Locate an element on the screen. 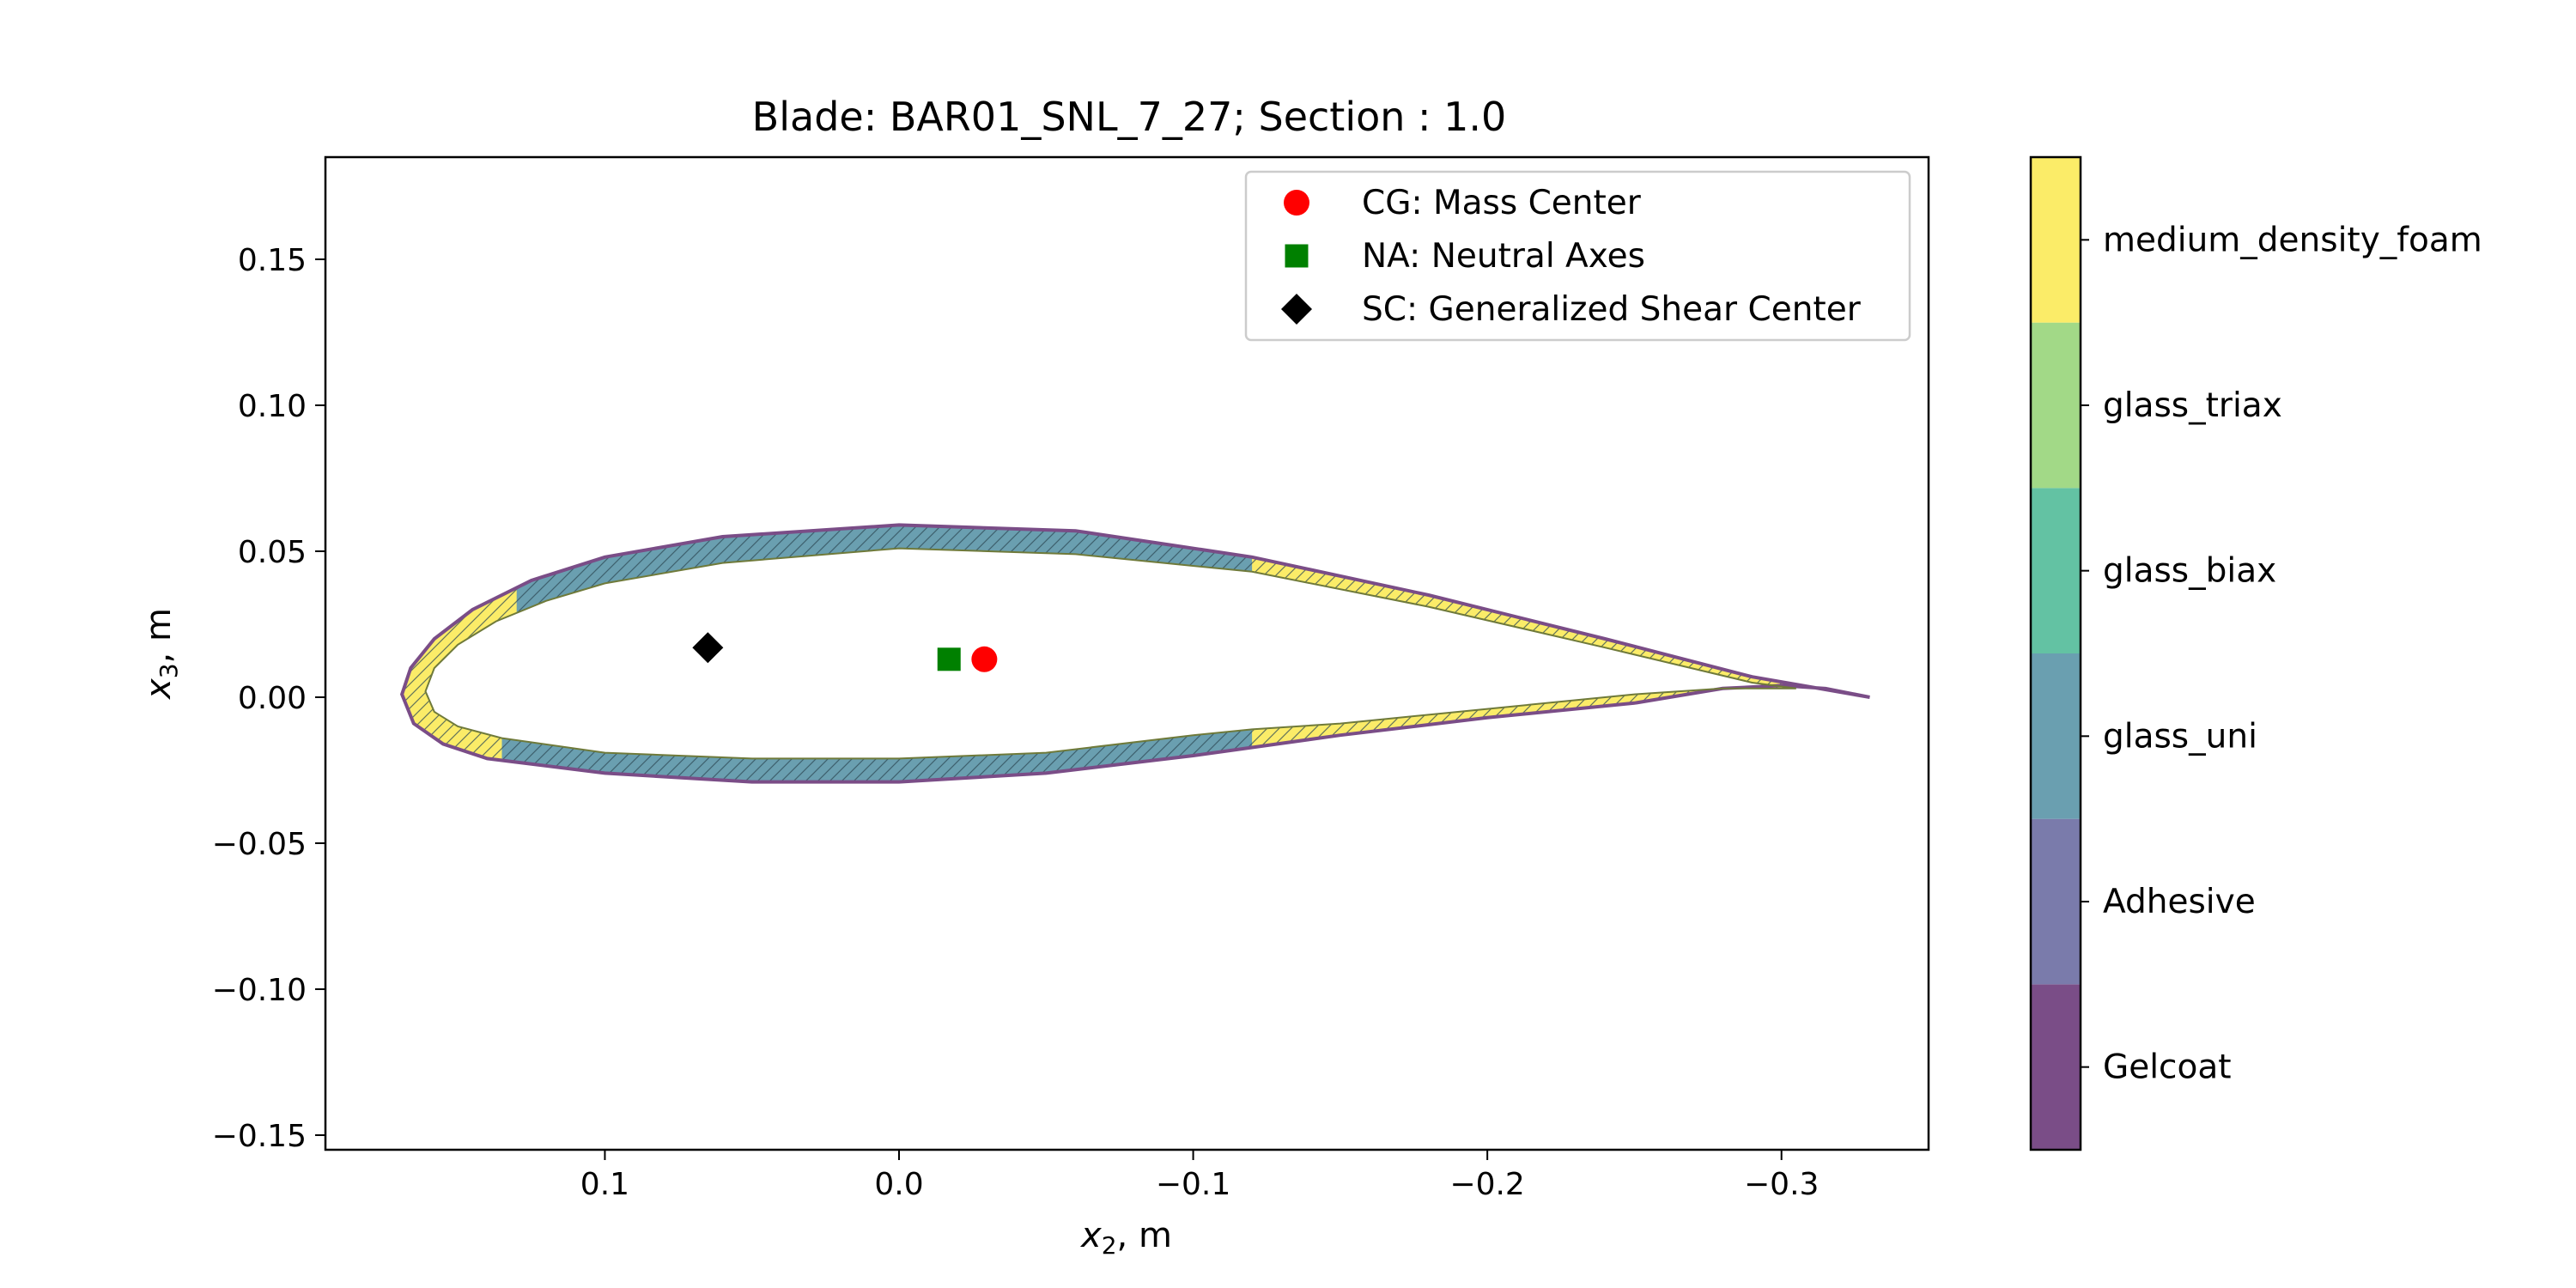 The width and height of the screenshot is (2576, 1288). x-tick-label: −0.3 is located at coordinates (1782, 1184).